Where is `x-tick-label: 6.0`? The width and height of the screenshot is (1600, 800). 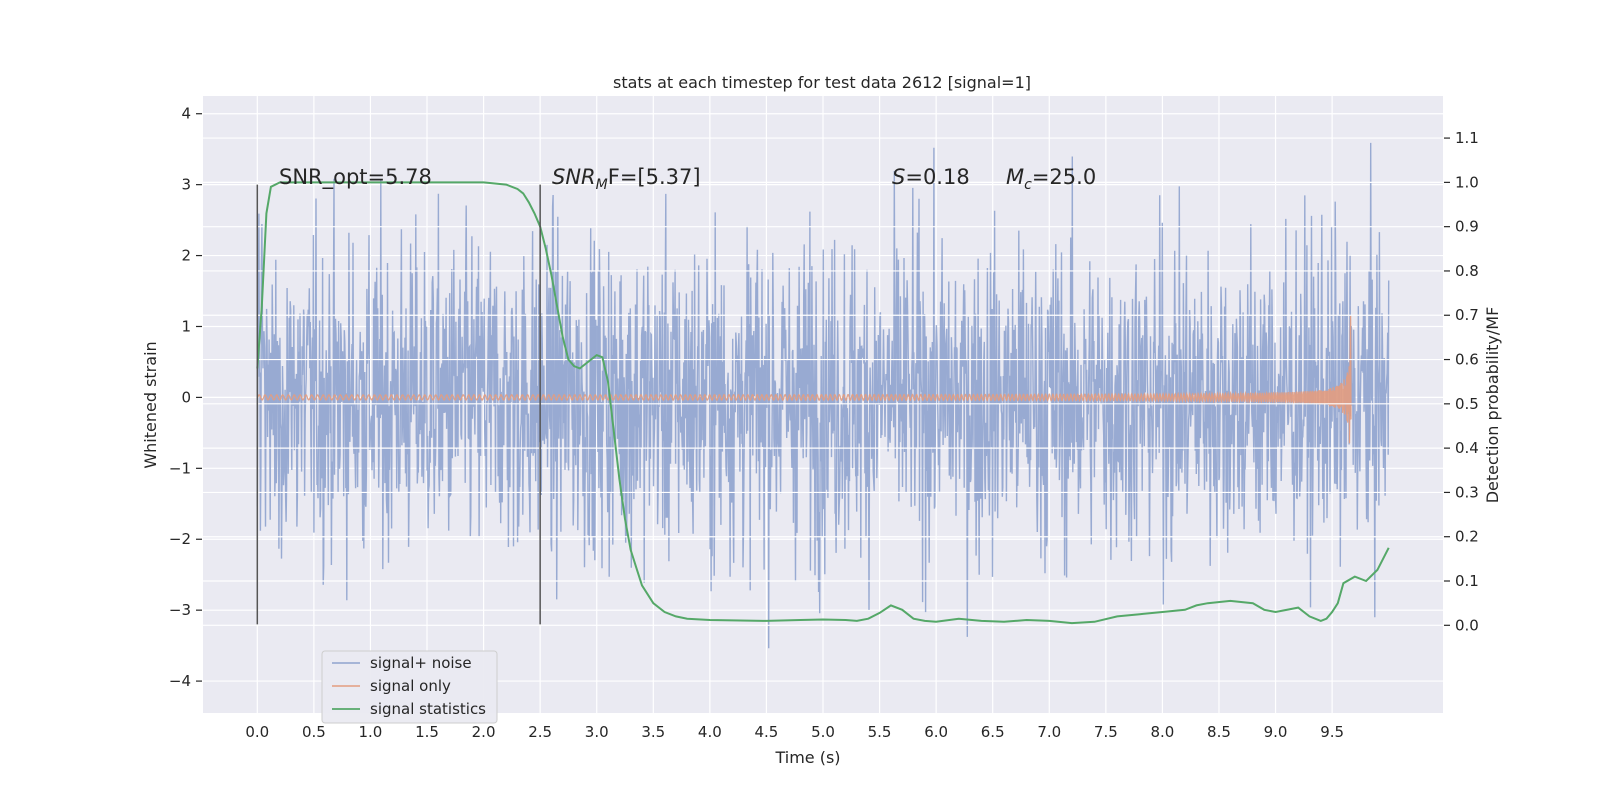 x-tick-label: 6.0 is located at coordinates (936, 732).